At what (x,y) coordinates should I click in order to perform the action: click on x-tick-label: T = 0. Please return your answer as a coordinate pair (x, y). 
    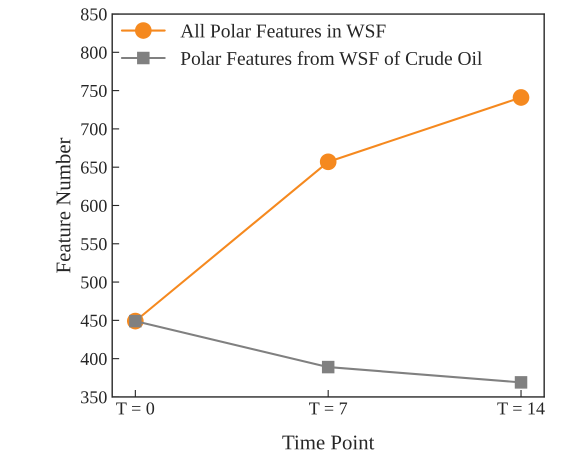
    Looking at the image, I should click on (135, 408).